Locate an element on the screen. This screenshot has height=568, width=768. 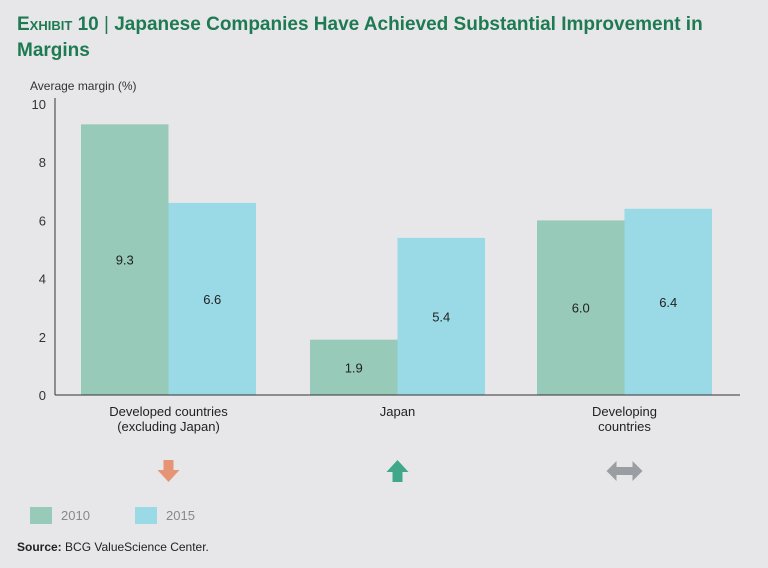
arrow-down-icon is located at coordinates (168, 471).